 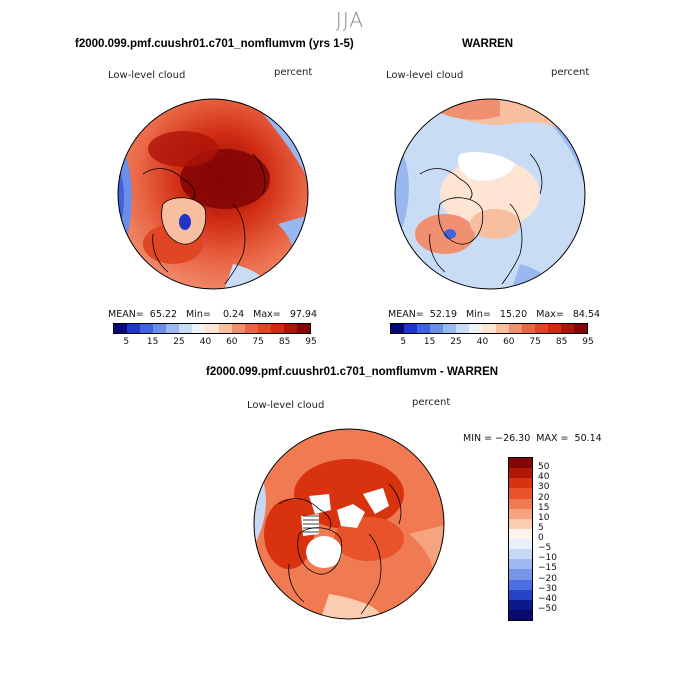 What do you see at coordinates (535, 342) in the screenshot?
I see `panel2-tick: 75` at bounding box center [535, 342].